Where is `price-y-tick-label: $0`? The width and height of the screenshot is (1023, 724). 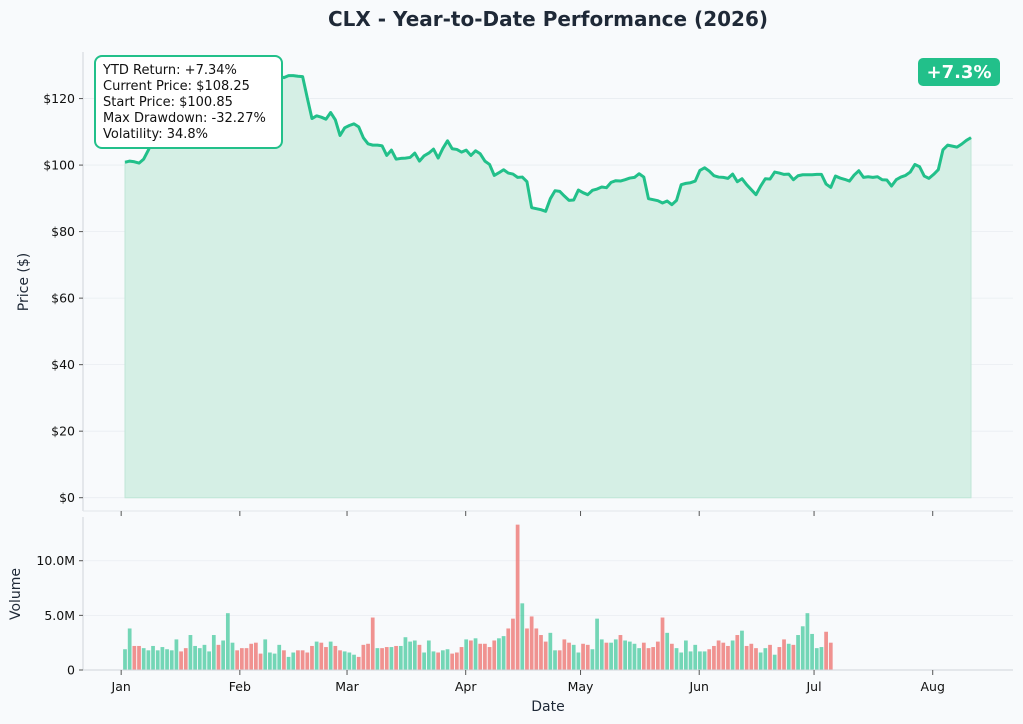
price-y-tick-label: $0 is located at coordinates (67, 497).